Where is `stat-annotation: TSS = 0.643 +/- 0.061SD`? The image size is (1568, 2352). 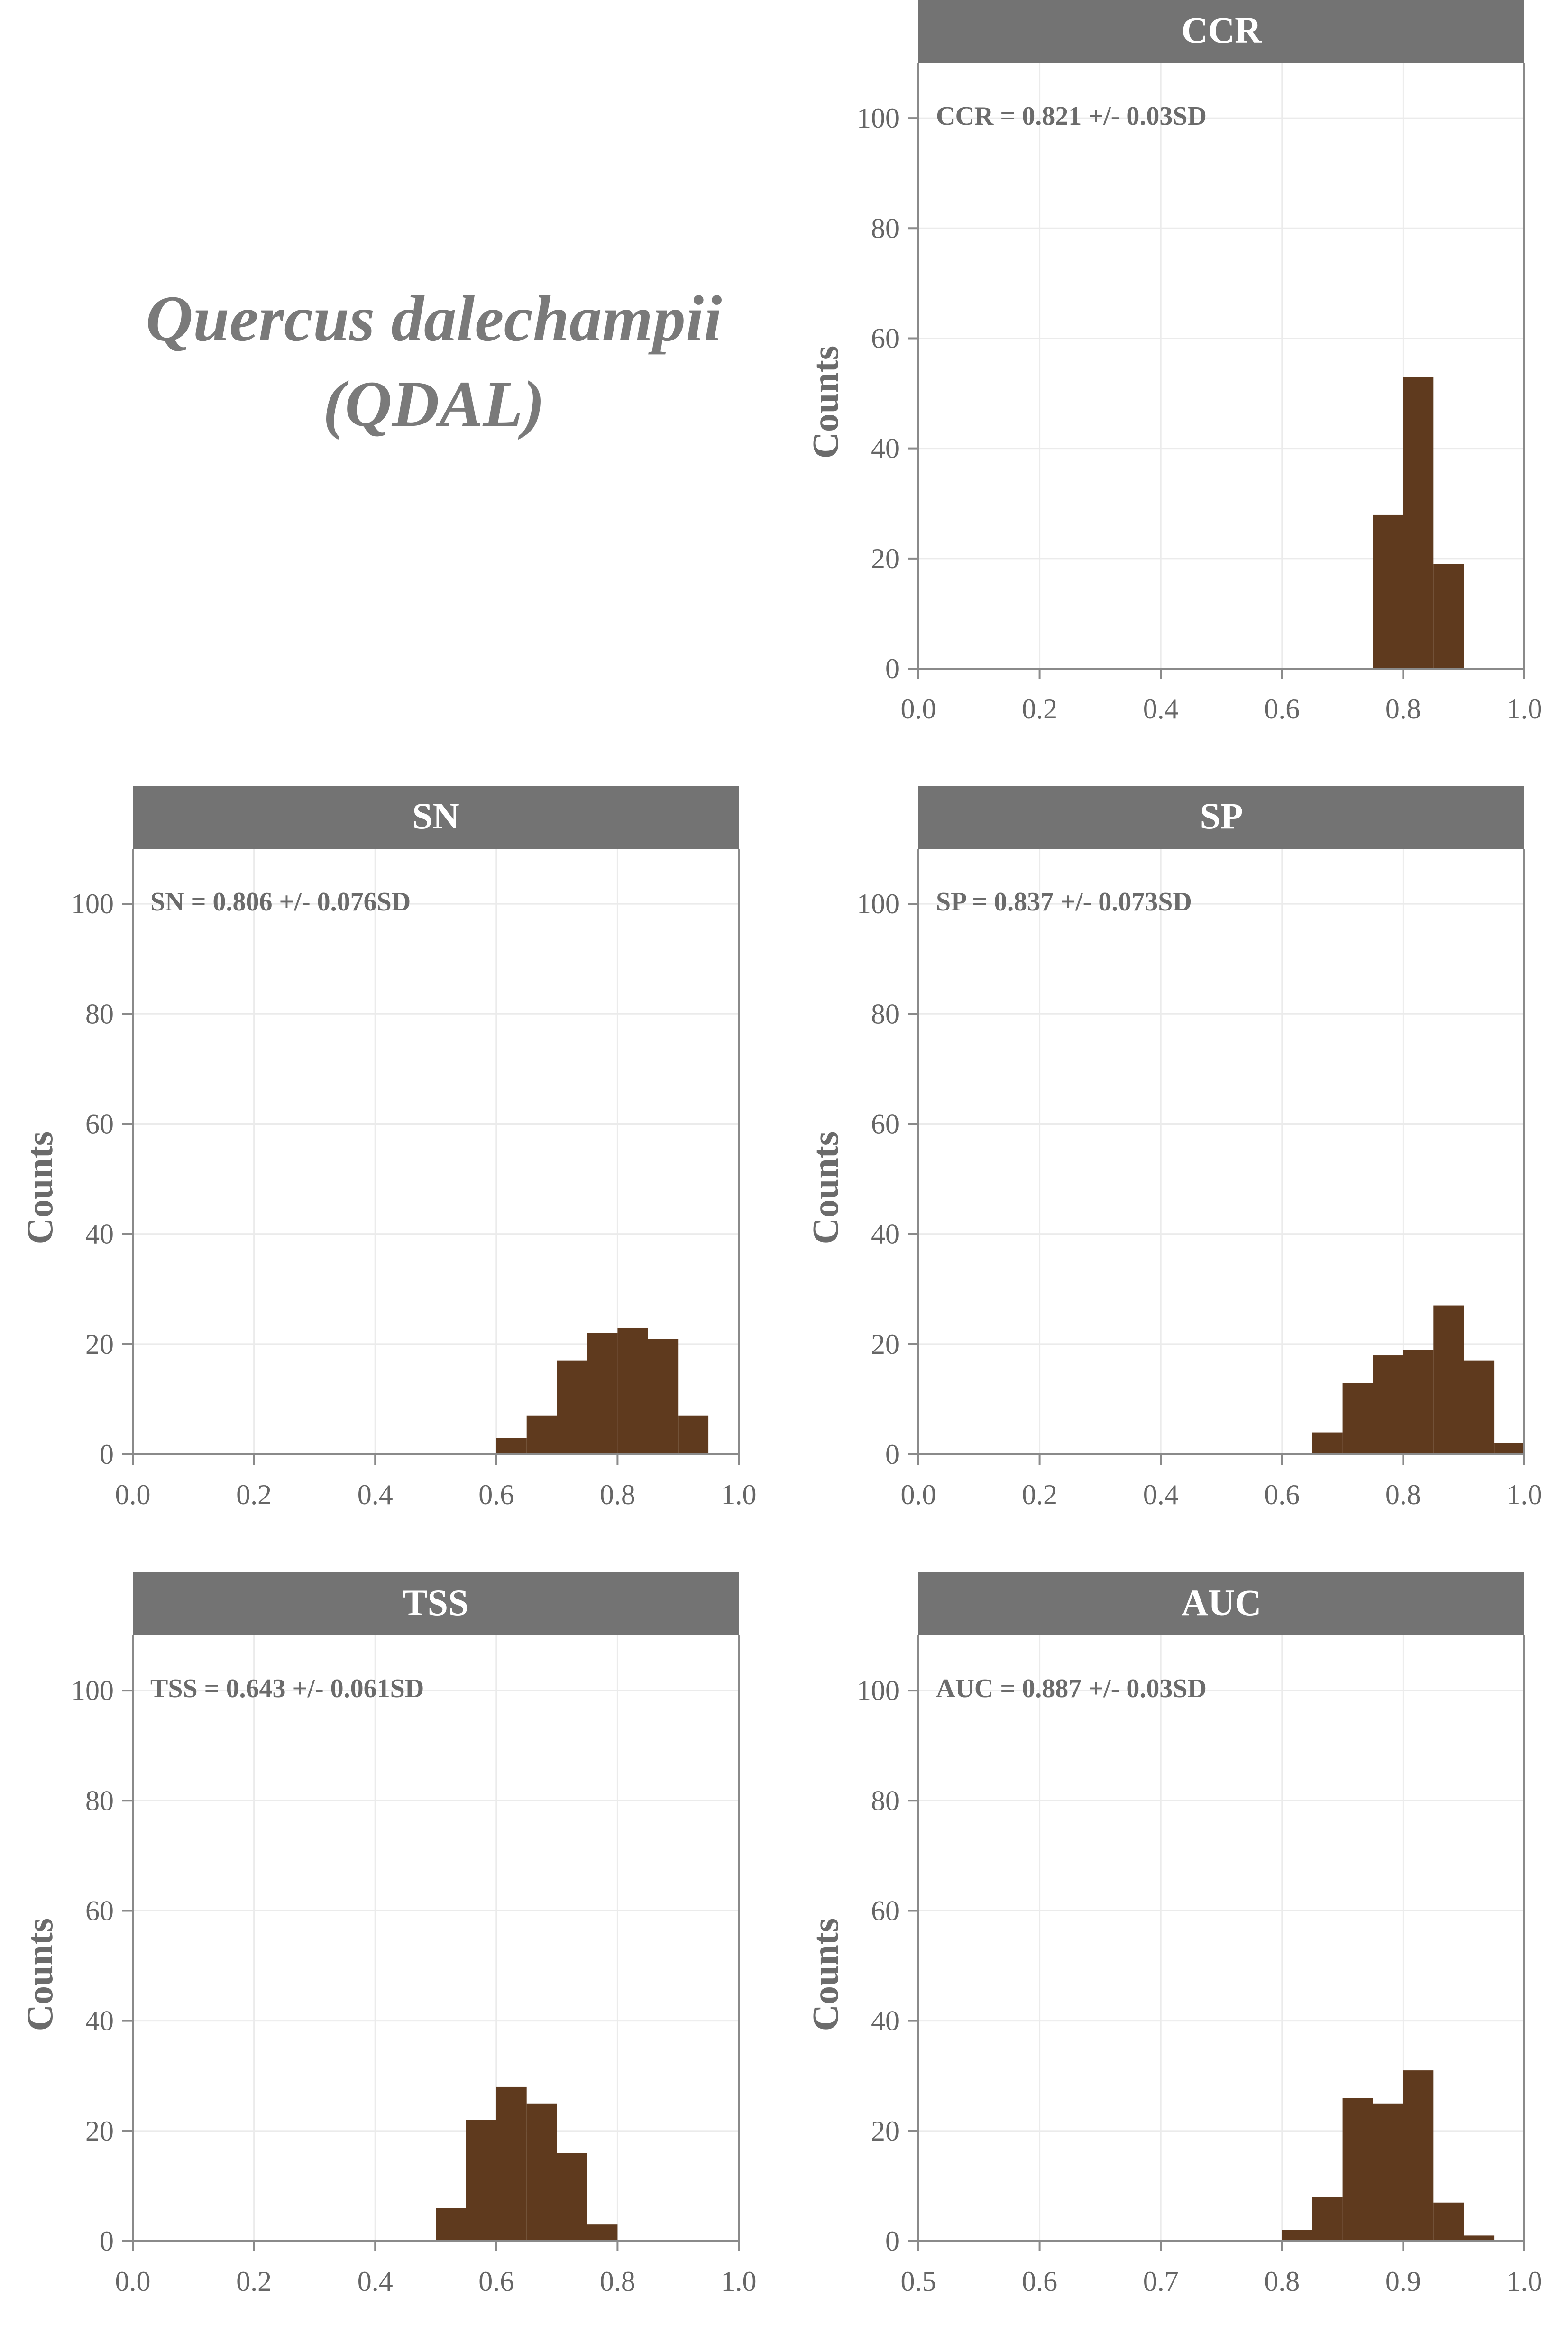
stat-annotation: TSS = 0.643 +/- 0.061SD is located at coordinates (287, 1688).